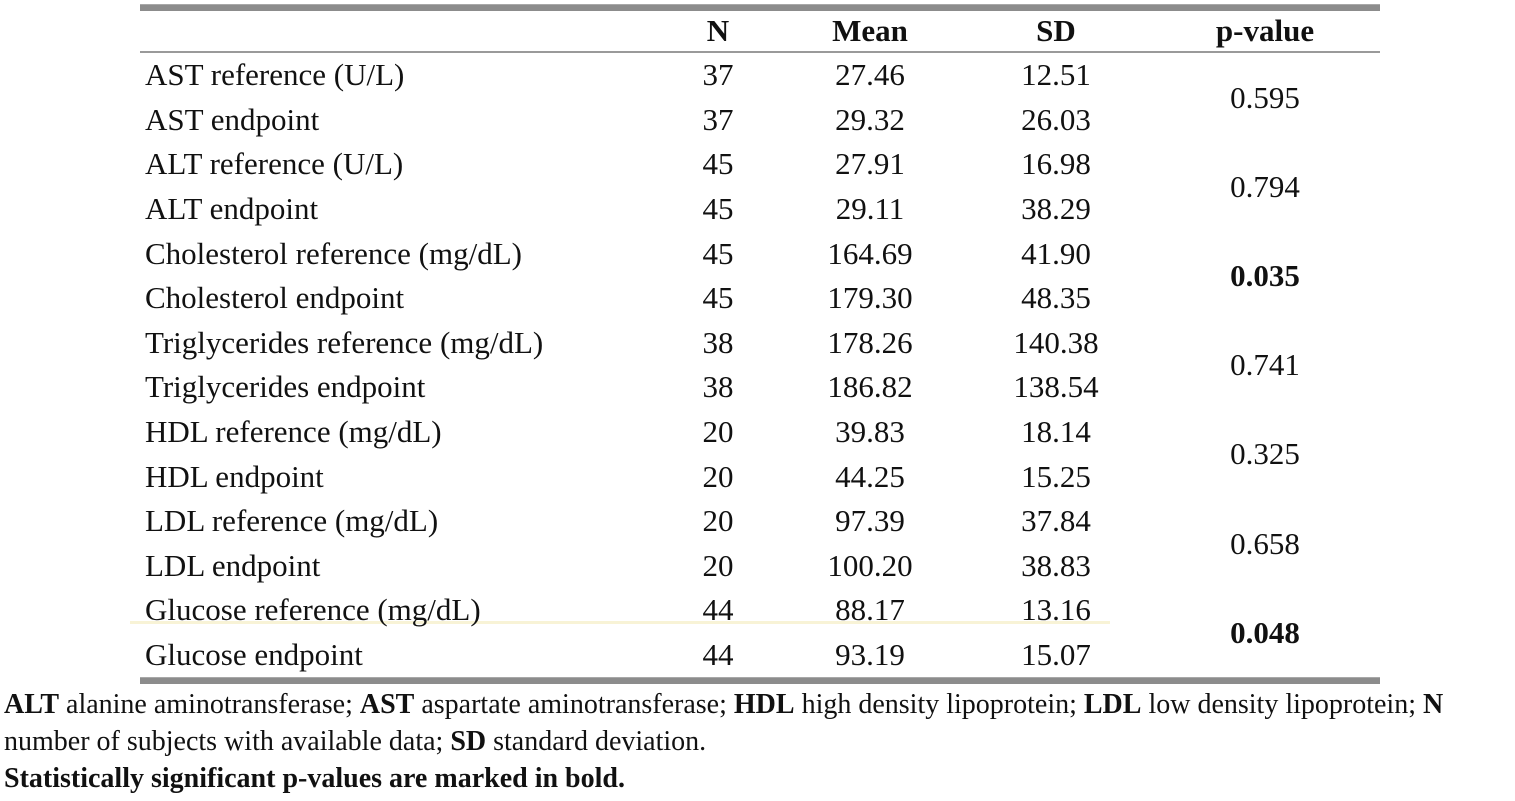  Describe the element at coordinates (274, 164) in the screenshot. I see `row-label: ALT reference (U/L)` at that location.